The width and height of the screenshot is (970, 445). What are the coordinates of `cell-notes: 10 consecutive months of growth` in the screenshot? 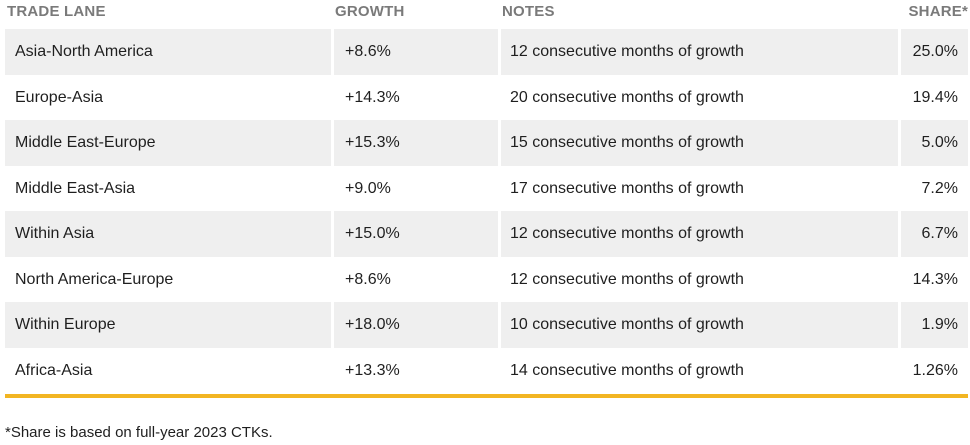 It's located at (698, 325).